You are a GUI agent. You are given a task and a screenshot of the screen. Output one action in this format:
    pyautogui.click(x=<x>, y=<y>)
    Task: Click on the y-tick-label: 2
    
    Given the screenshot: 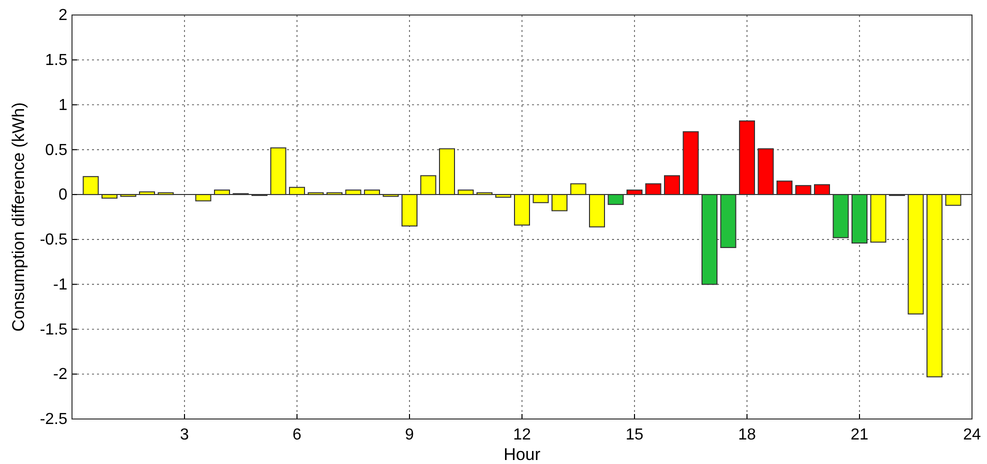 What is the action you would take?
    pyautogui.click(x=63, y=15)
    